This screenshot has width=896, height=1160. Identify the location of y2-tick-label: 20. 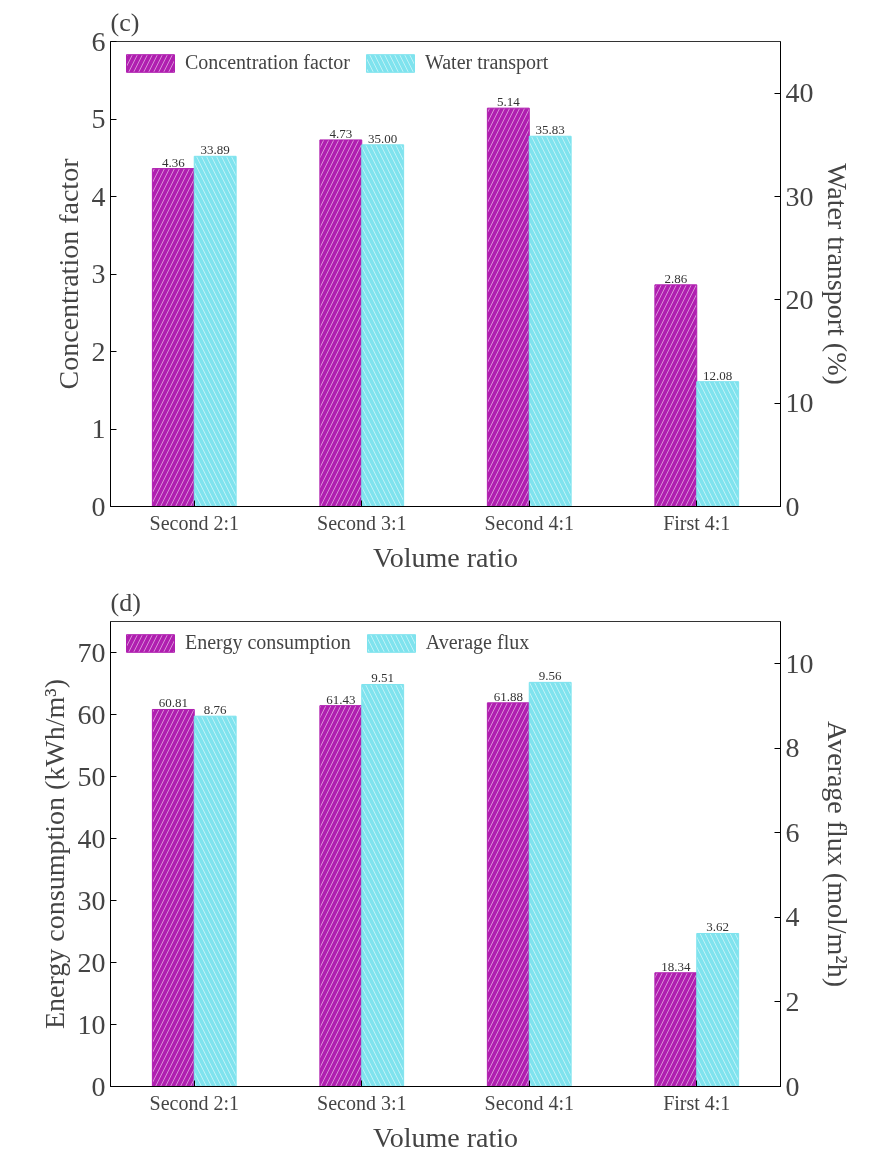
(799, 299).